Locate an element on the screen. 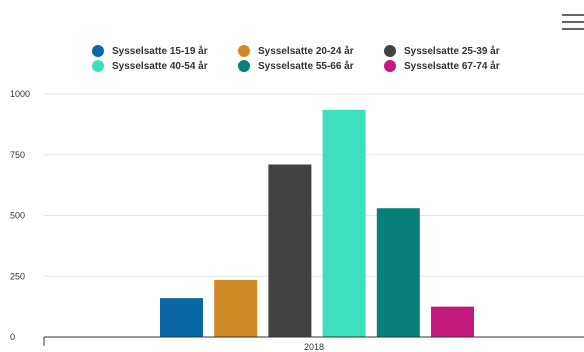 This screenshot has width=584, height=352. hamburger-menu-icon is located at coordinates (573, 22).